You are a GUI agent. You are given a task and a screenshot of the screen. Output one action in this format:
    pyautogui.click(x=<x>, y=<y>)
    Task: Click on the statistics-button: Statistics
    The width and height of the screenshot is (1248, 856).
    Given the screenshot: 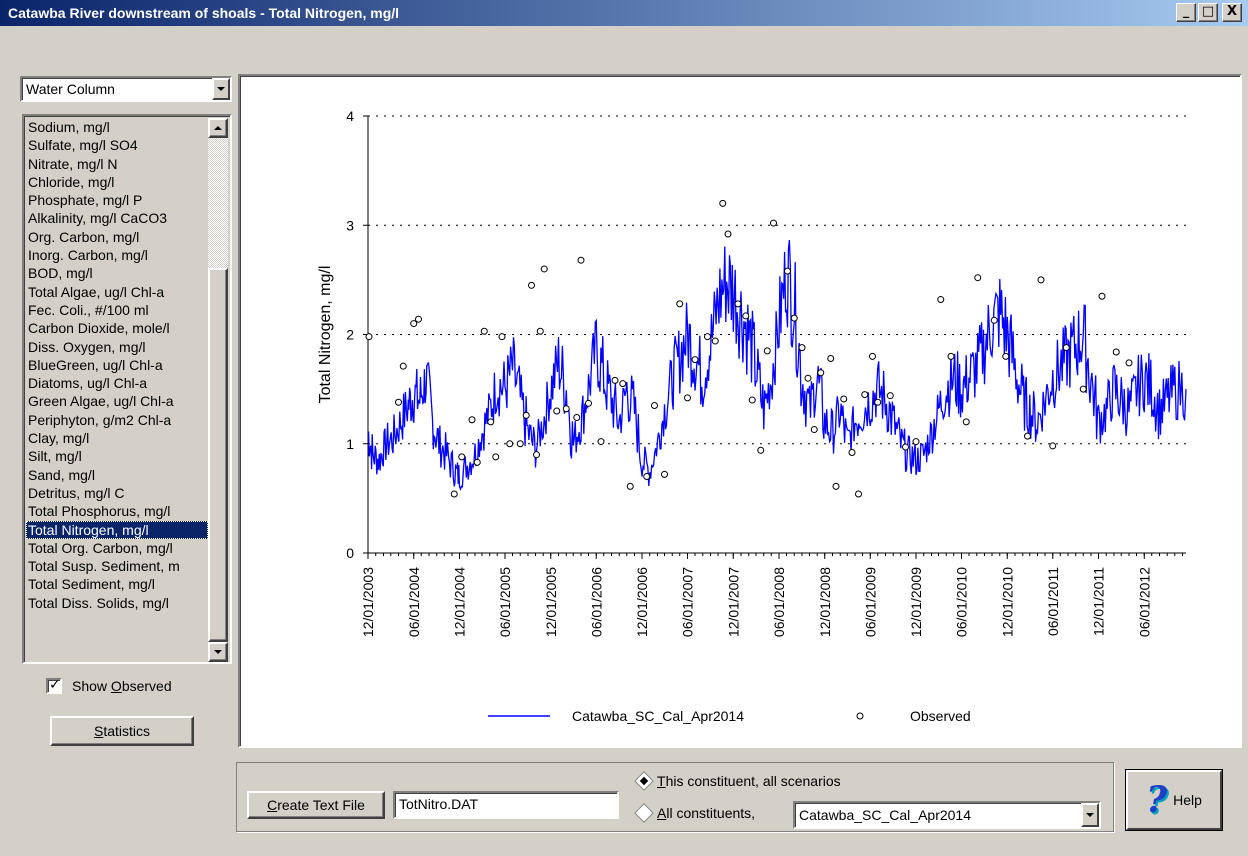 What is the action you would take?
    pyautogui.click(x=122, y=731)
    